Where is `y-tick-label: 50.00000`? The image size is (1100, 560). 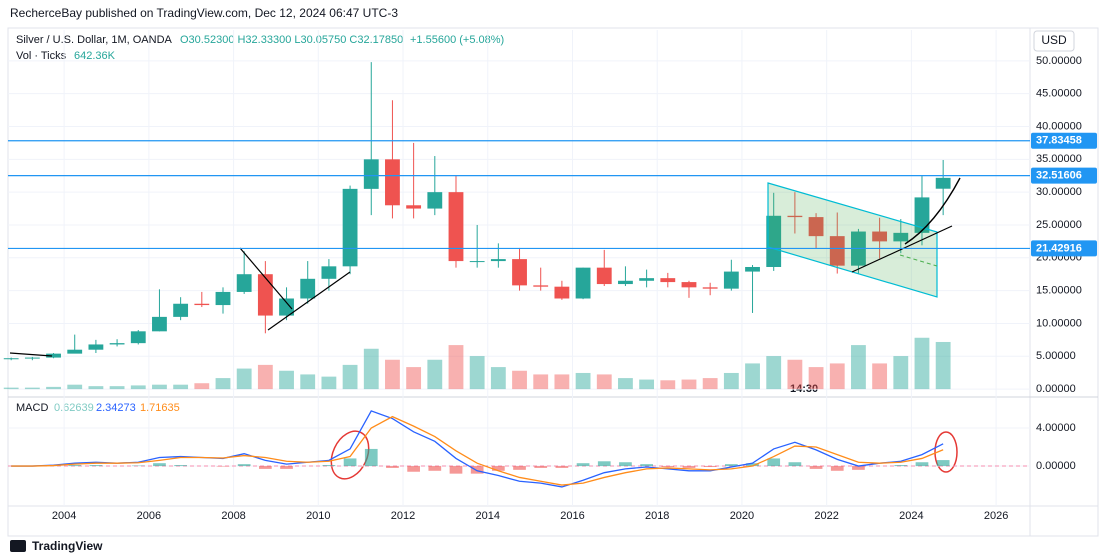
y-tick-label: 50.00000 is located at coordinates (1059, 61).